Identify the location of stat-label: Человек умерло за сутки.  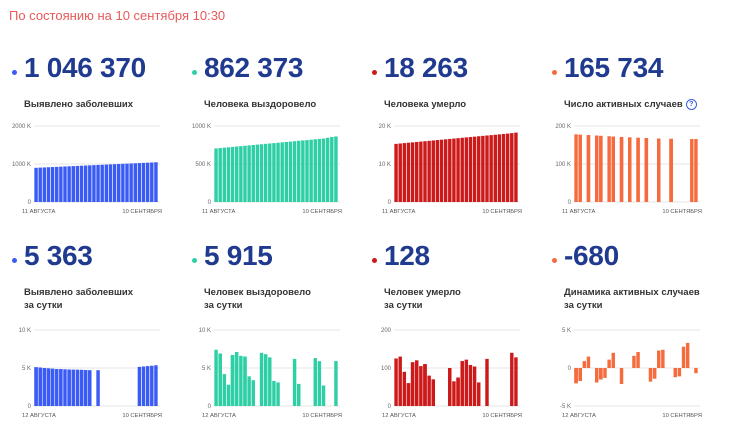
(422, 299).